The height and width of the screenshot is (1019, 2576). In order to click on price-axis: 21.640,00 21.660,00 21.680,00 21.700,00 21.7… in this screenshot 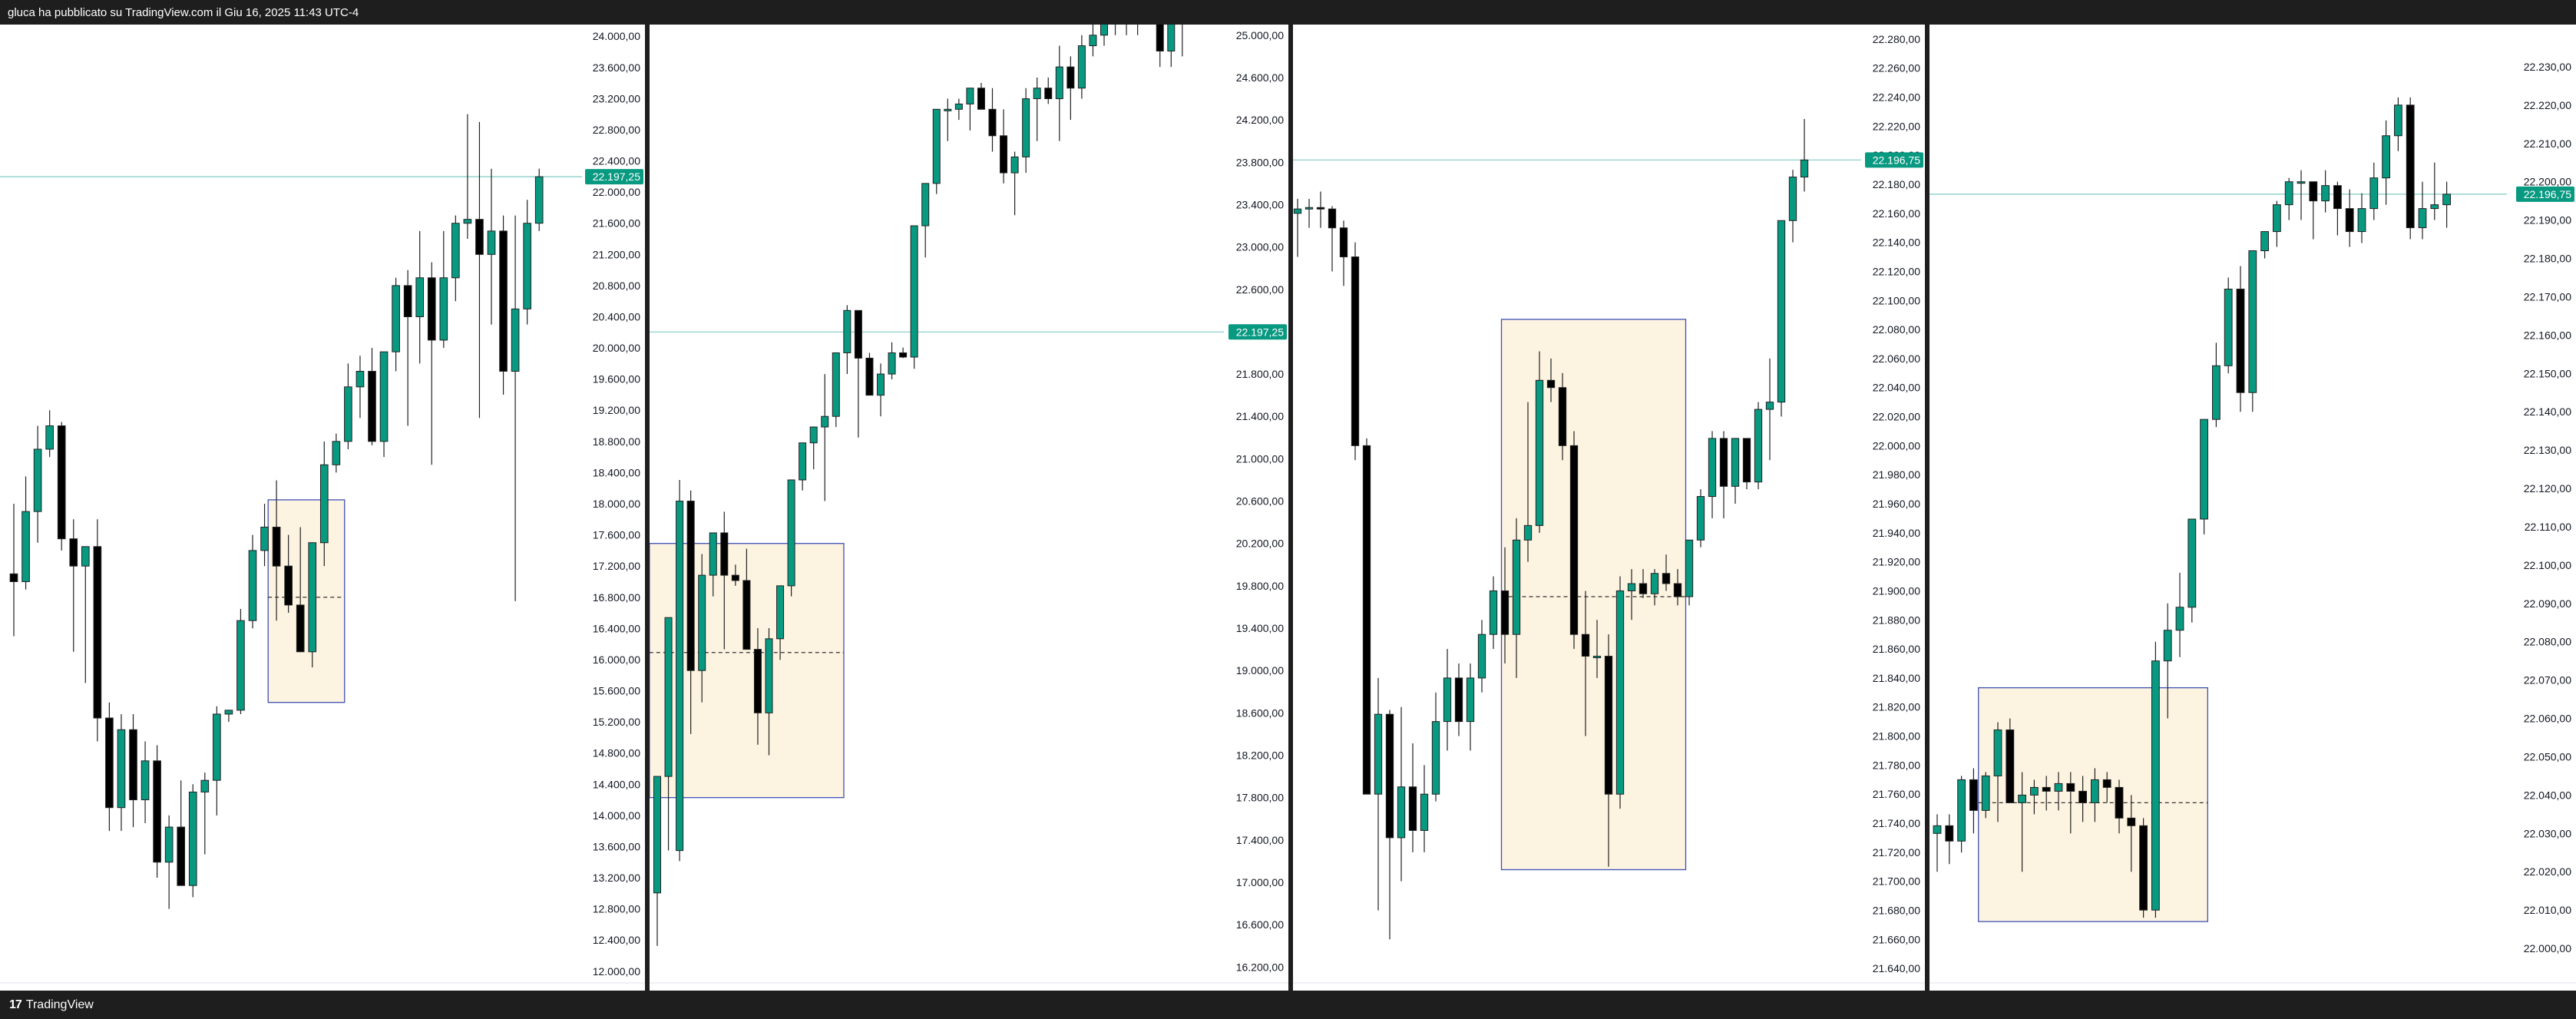, I will do `click(1896, 503)`.